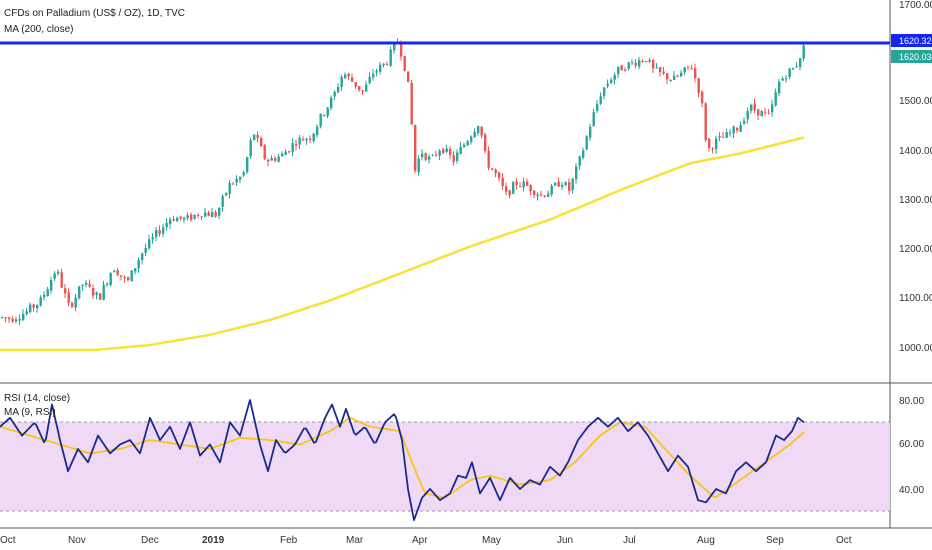 This screenshot has height=550, width=932. What do you see at coordinates (915, 200) in the screenshot?
I see `price-tick-label: 1300.00` at bounding box center [915, 200].